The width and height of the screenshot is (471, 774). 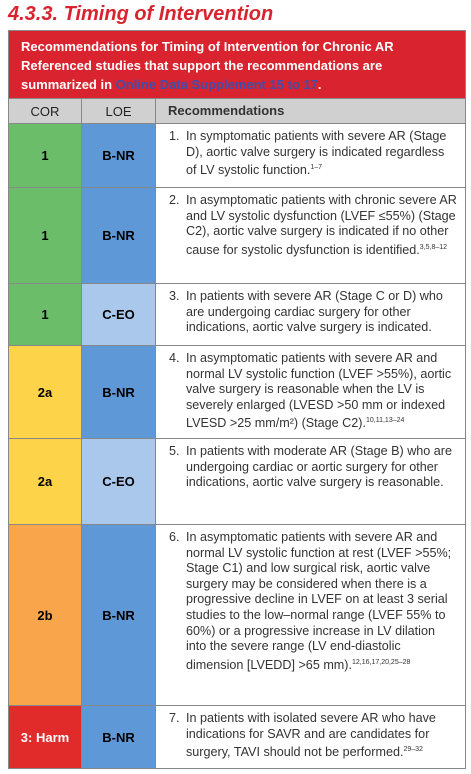 What do you see at coordinates (226, 110) in the screenshot?
I see `column-header: Recommendations` at bounding box center [226, 110].